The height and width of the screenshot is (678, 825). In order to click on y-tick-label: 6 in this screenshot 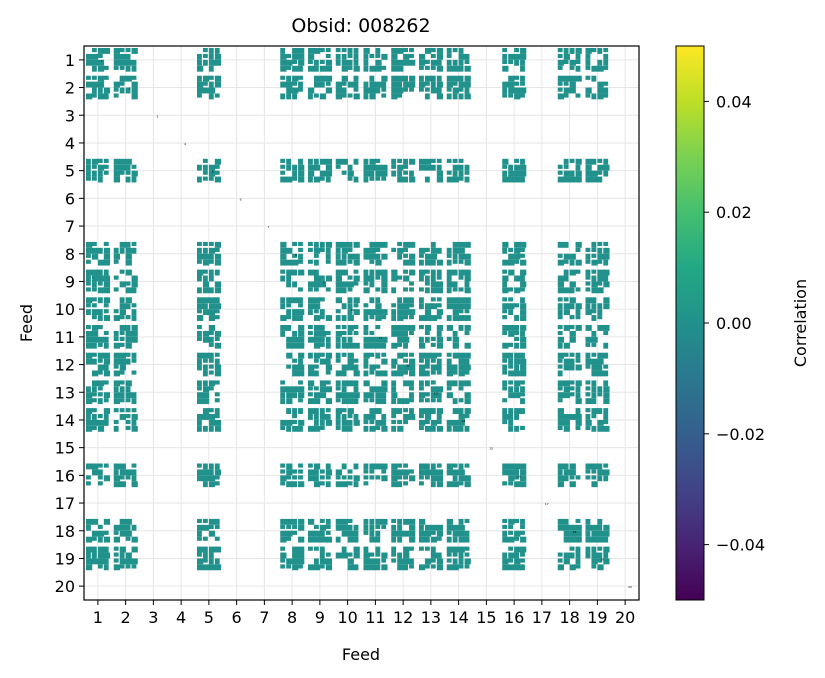, I will do `click(70, 198)`.